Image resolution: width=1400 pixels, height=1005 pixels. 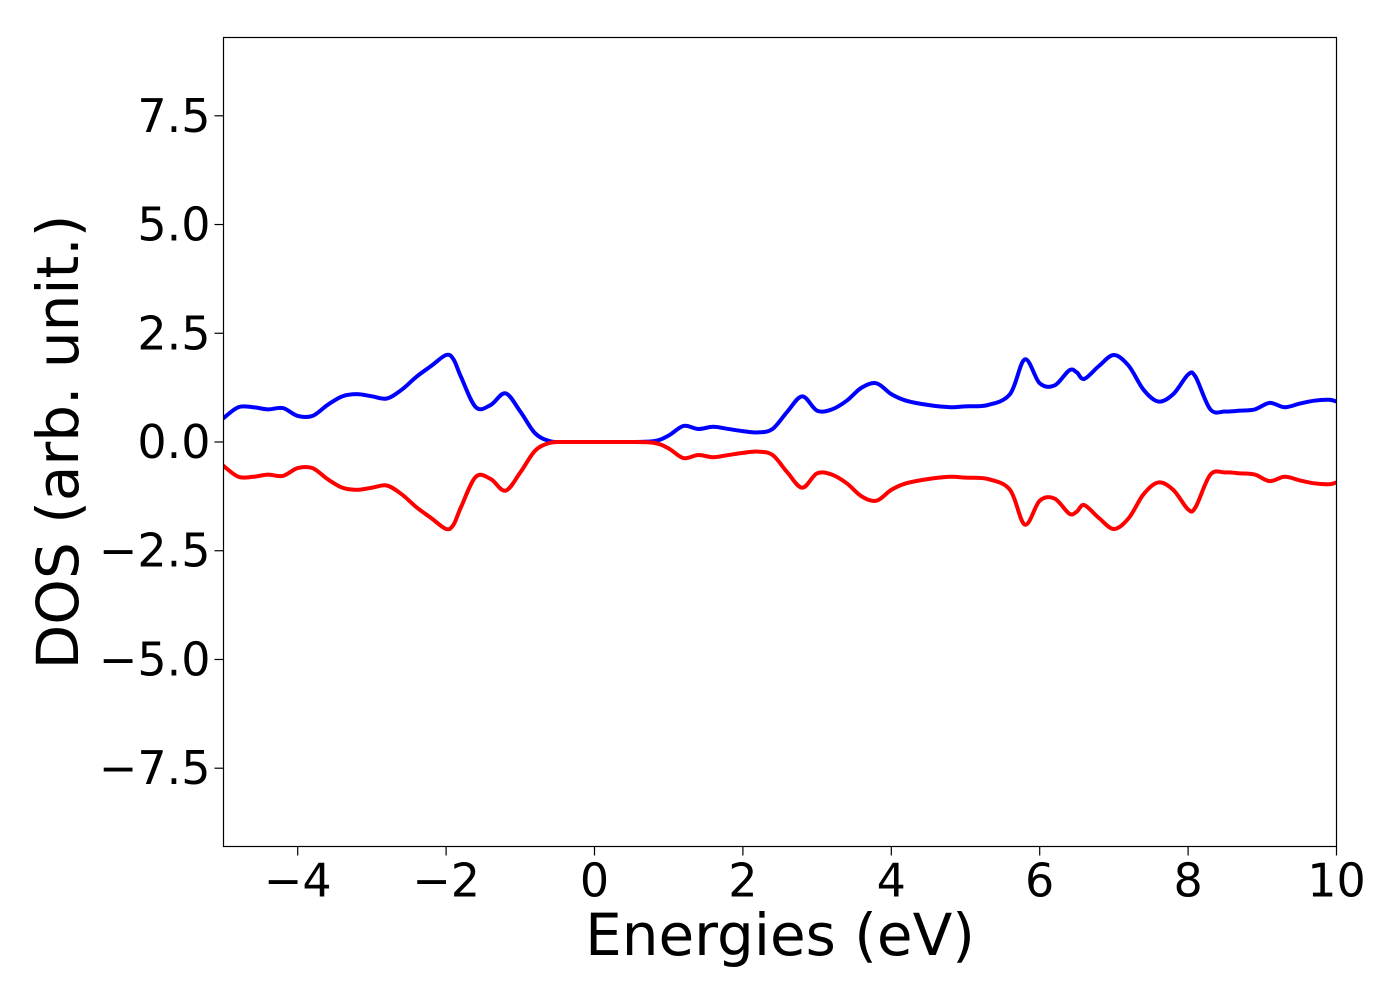 I want to click on x-tick-label: 6, so click(x=1039, y=881).